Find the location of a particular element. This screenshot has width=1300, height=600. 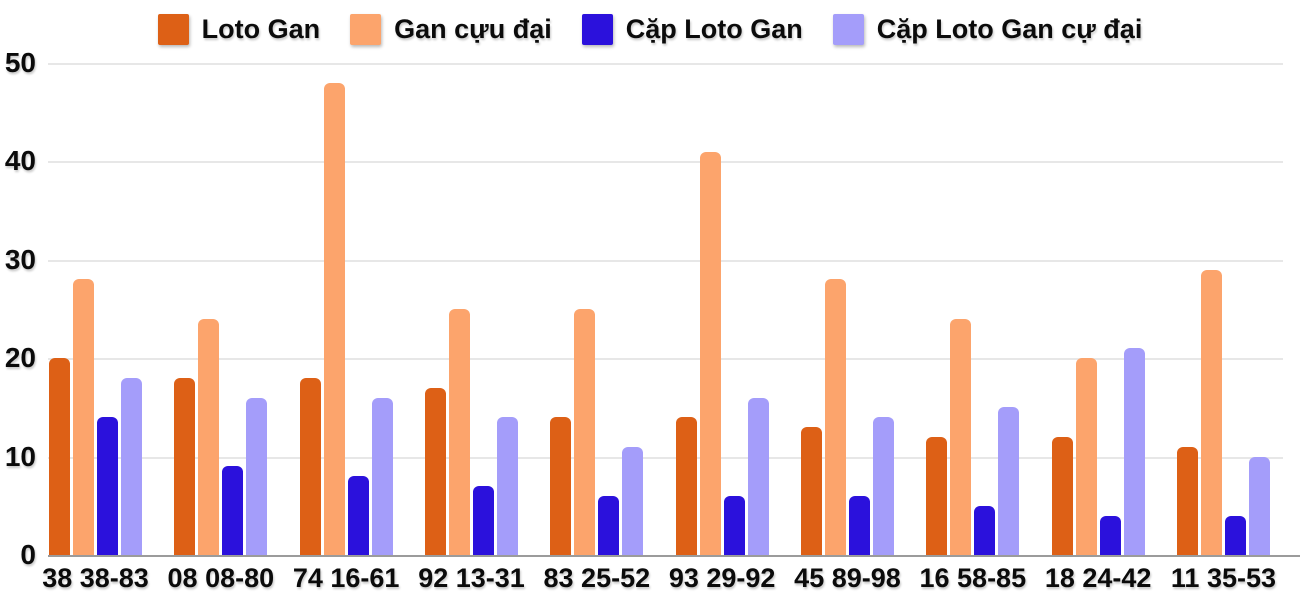

bar-group-8: 18 24-42 is located at coordinates (1098, 328).